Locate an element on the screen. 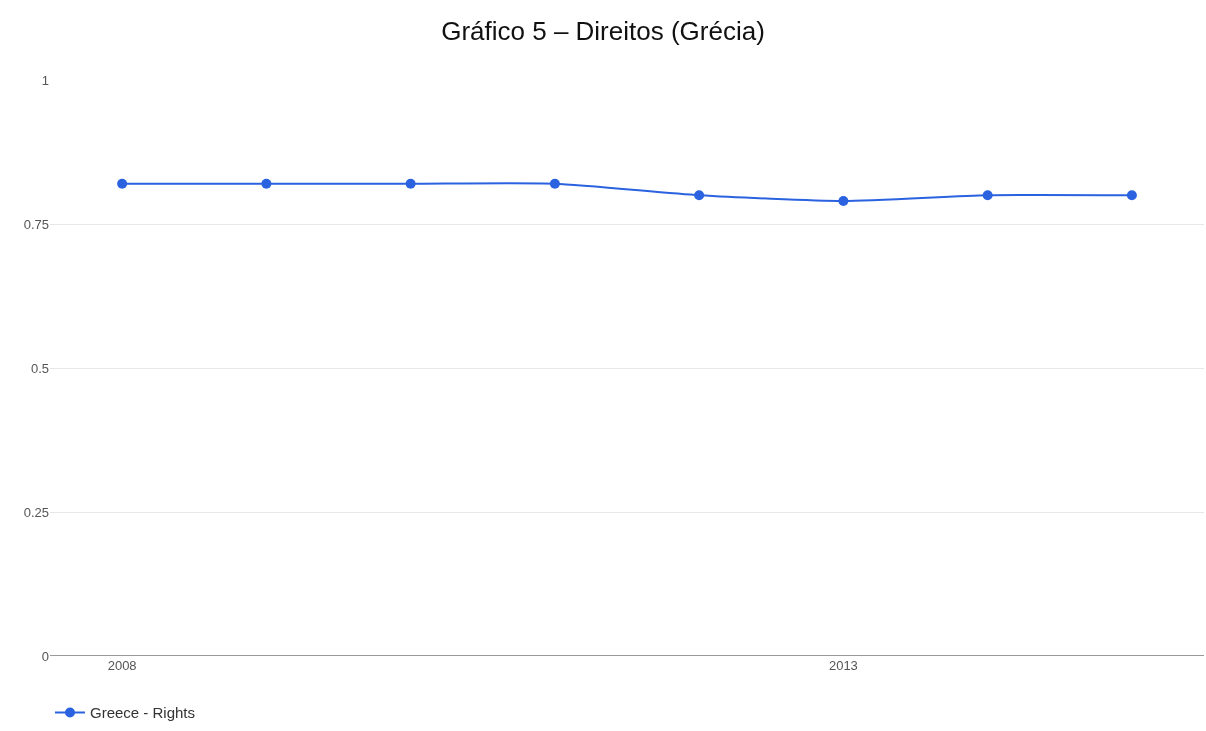 This screenshot has width=1206, height=731. y-tick-label: 0.25 is located at coordinates (36, 512).